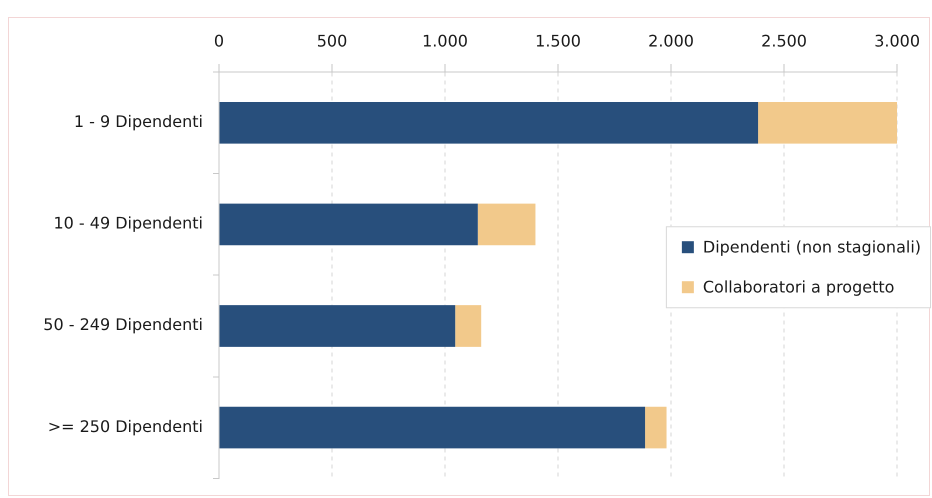  Describe the element at coordinates (123, 324) in the screenshot. I see `y-tick-label: 50 - 249 Dipendenti` at that location.